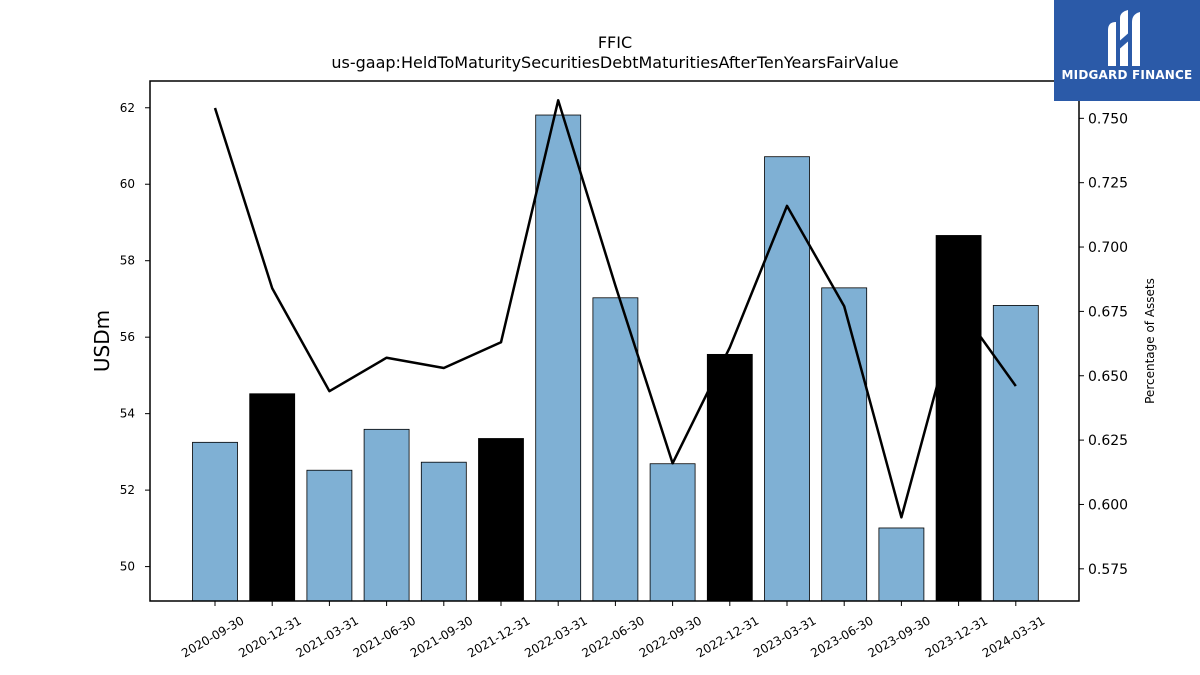  Describe the element at coordinates (615, 42) in the screenshot. I see `chart-title: FFIC` at that location.